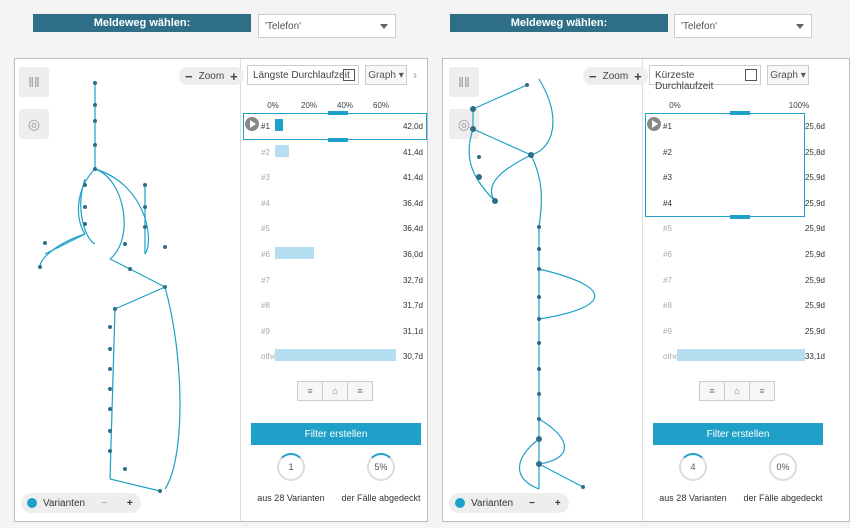 Image resolution: width=850 pixels, height=528 pixels. I want to click on variant-label: #1, so click(667, 126).